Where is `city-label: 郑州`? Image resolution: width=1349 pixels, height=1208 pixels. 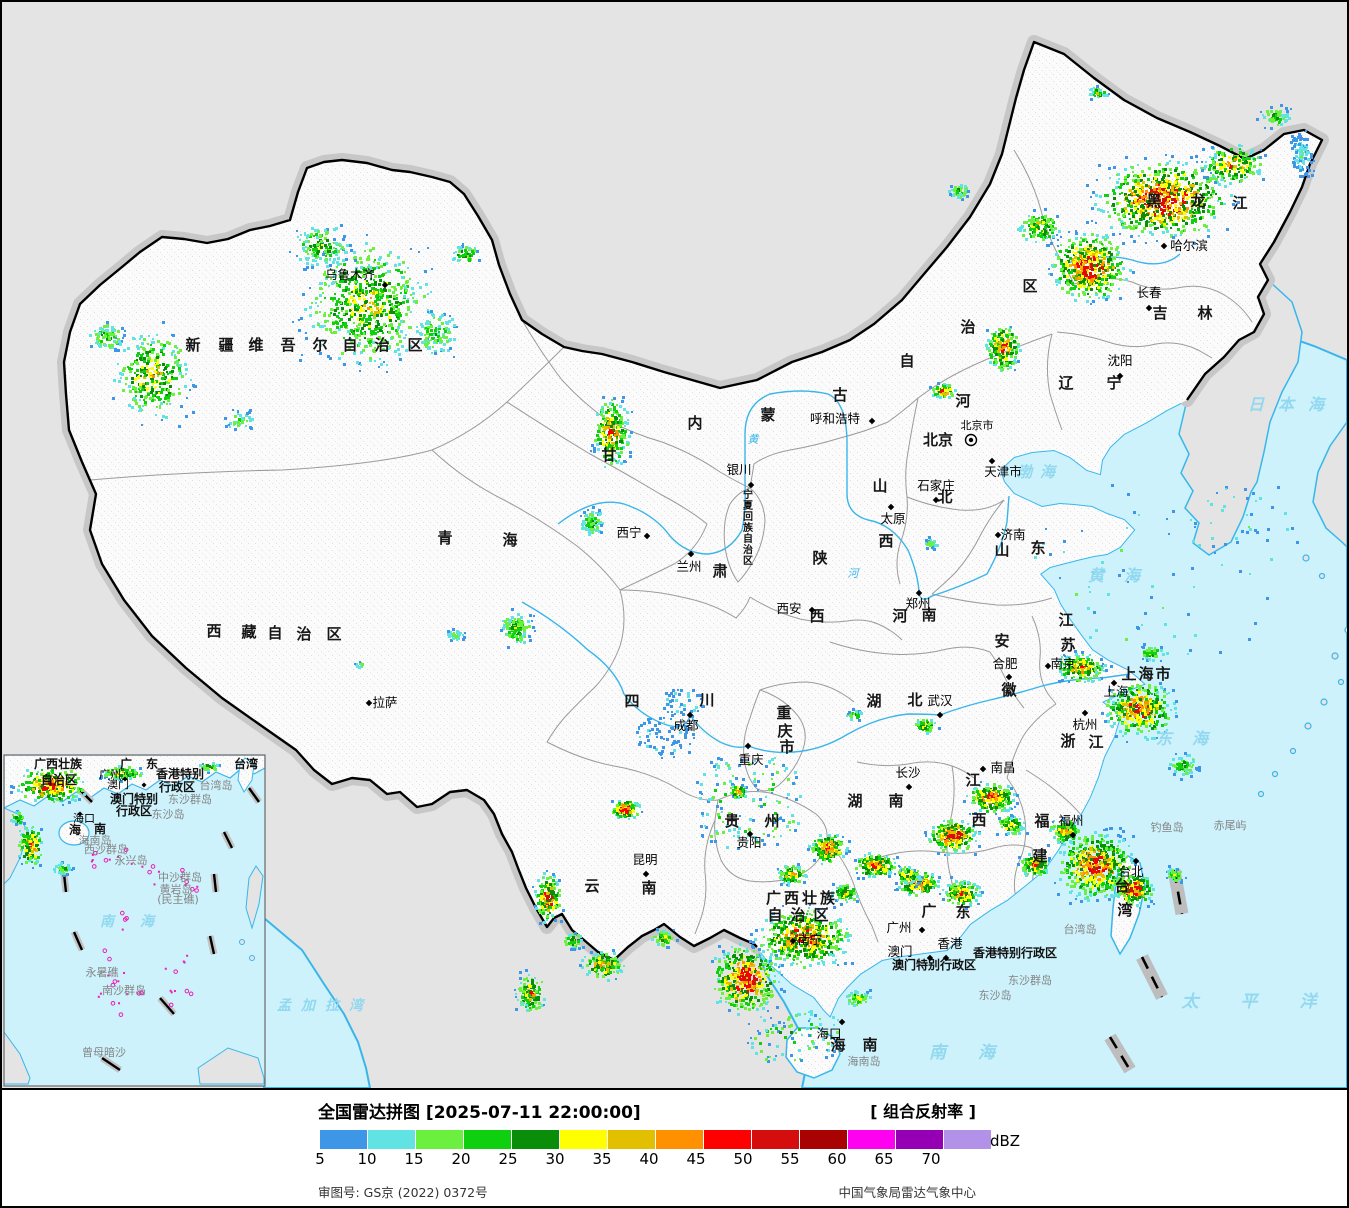
city-label: 郑州 is located at coordinates (917, 603).